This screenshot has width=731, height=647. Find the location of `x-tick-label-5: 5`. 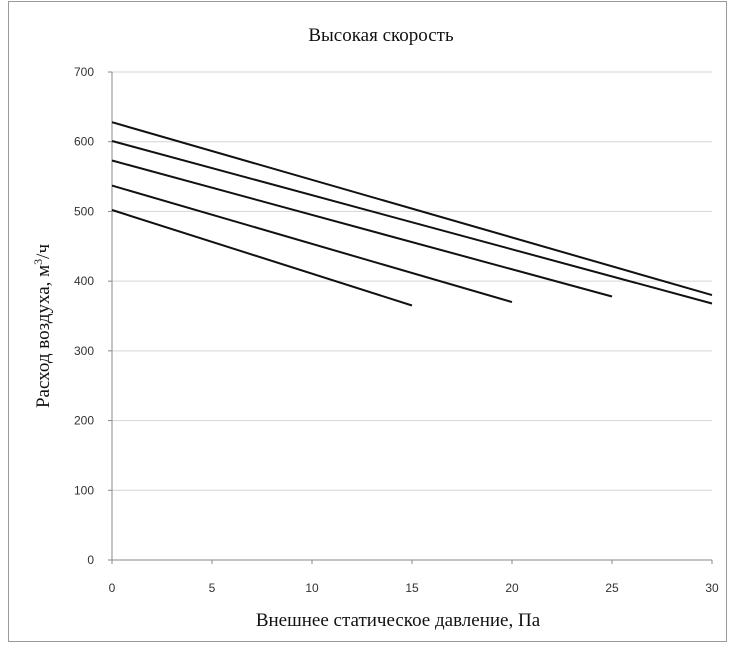

x-tick-label-5: 5 is located at coordinates (212, 588).